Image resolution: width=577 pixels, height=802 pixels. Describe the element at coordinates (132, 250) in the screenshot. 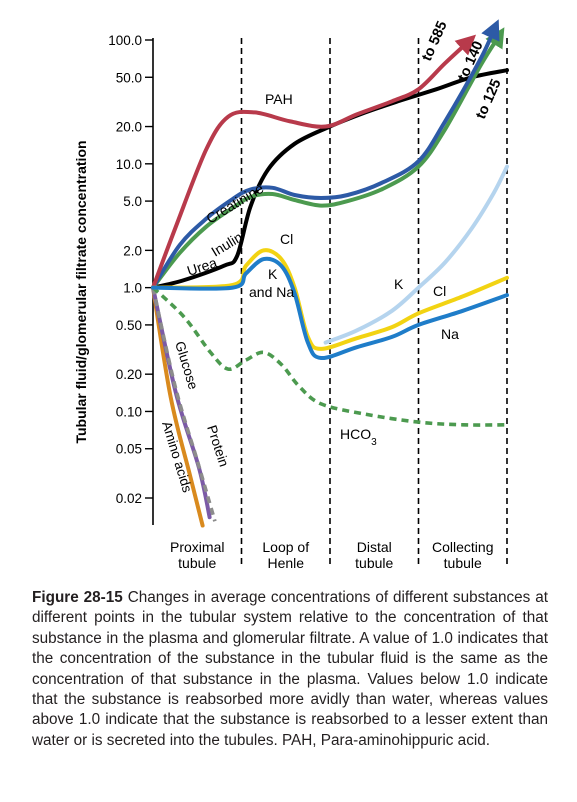

I see `y-tick-label: 2.0` at that location.